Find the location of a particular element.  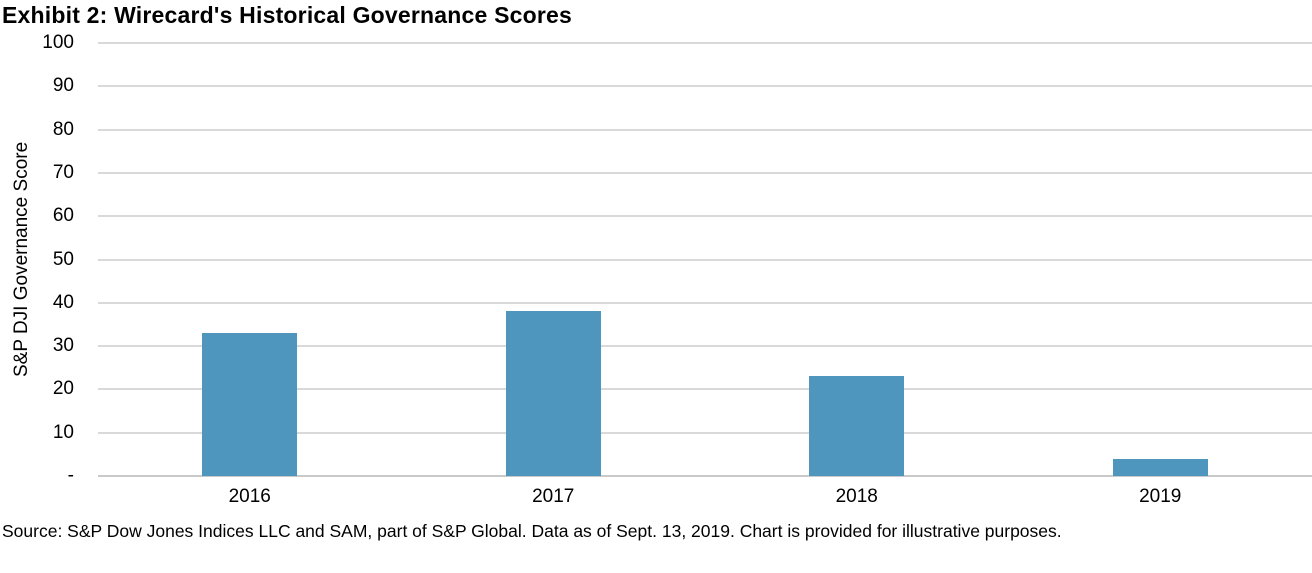

x-tick-label: 2019 is located at coordinates (1160, 496).